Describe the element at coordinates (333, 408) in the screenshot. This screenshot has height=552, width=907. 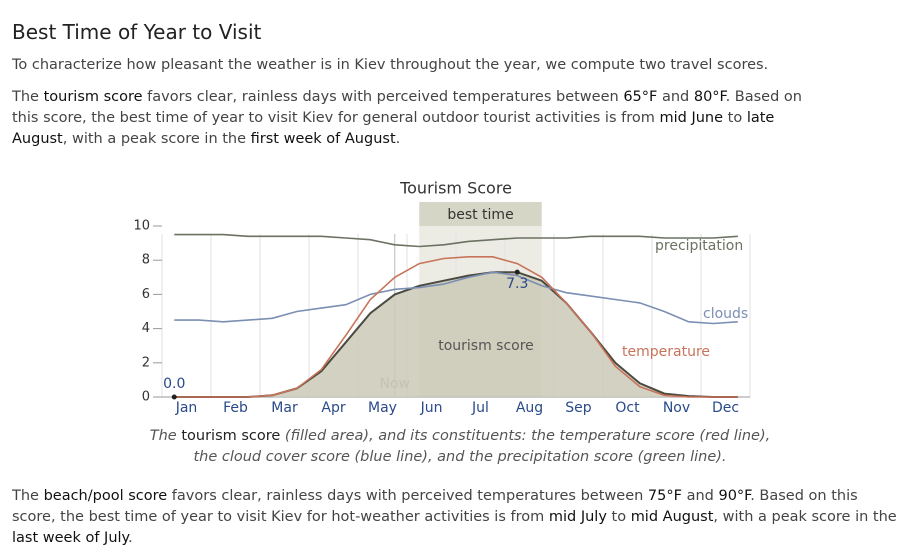
I see `x-tick-label: Apr` at that location.